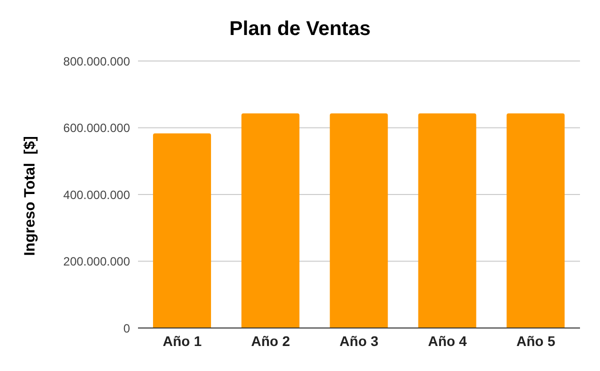  I want to click on y-axis-title: Ingreso Total [$], so click(30, 196).